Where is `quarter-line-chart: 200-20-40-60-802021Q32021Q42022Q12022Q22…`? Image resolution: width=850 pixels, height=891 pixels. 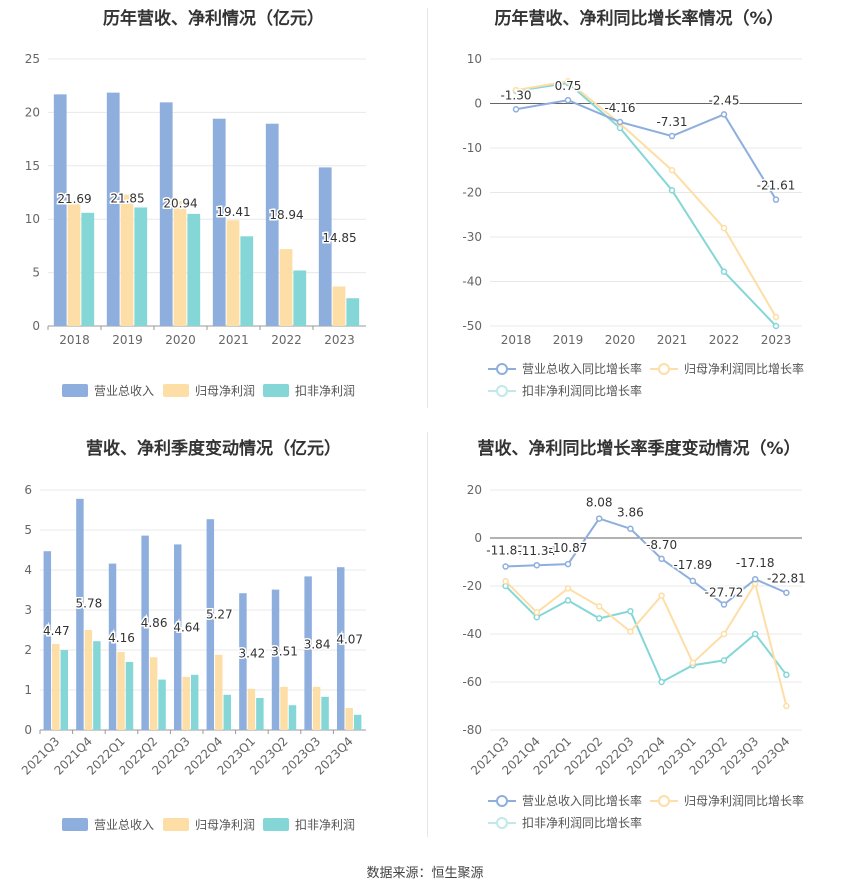
quarter-line-chart: 200-20-40-60-802021Q32021Q42022Q12022Q22… is located at coordinates (634, 630).